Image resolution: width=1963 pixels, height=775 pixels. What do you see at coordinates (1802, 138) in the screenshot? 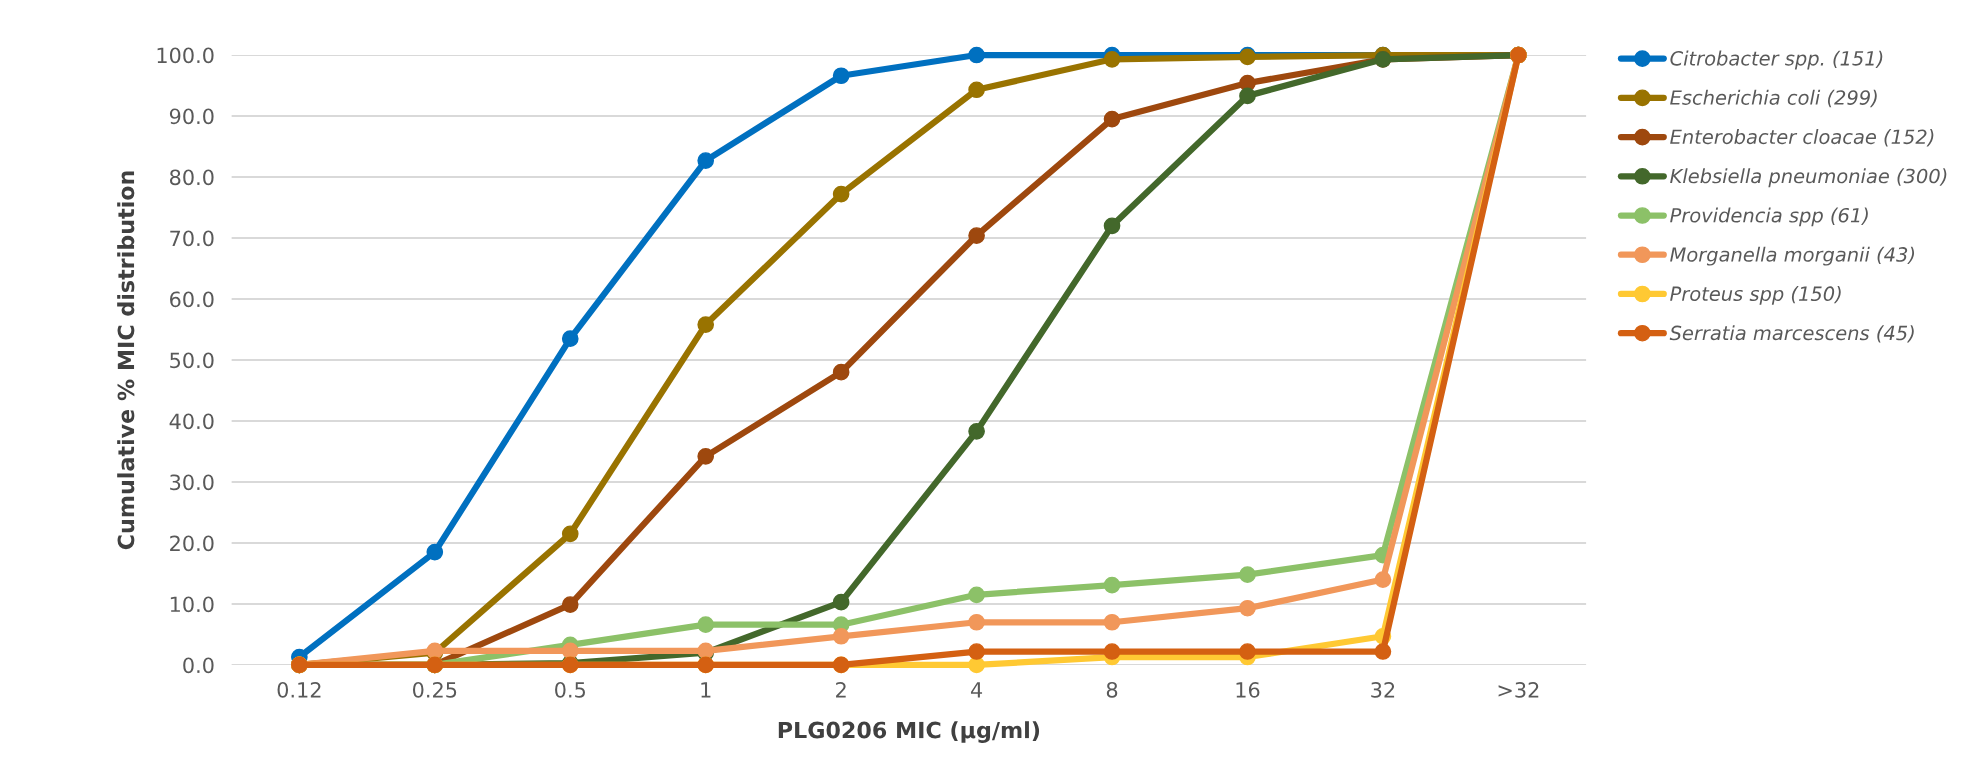
I see `legend-label: Enterobacter cloacae (152)` at bounding box center [1802, 138].